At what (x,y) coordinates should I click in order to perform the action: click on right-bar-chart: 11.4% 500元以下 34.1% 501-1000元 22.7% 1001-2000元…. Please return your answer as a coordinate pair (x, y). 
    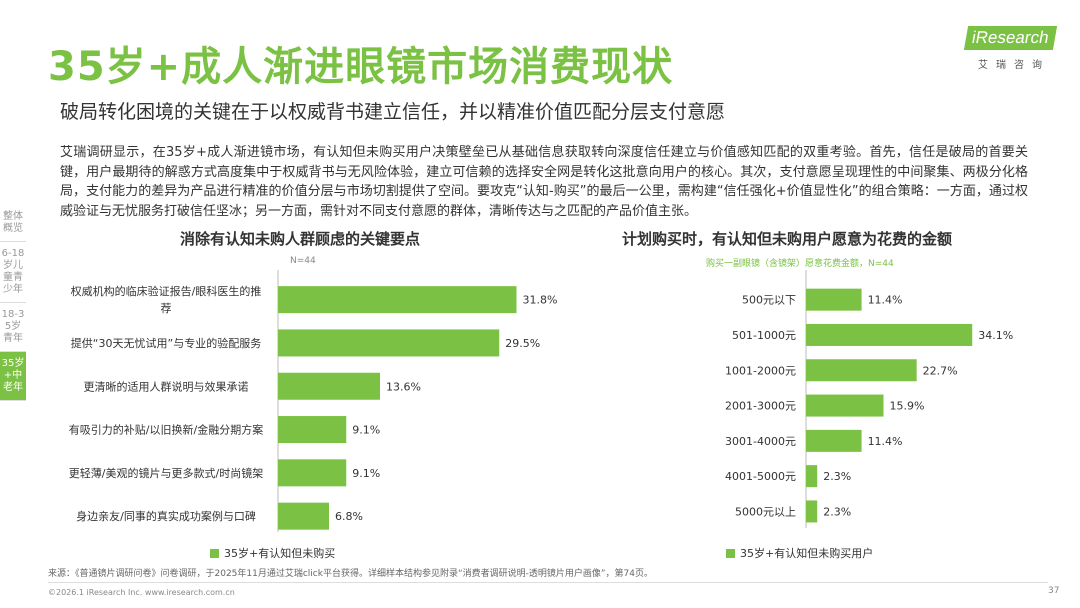
    Looking at the image, I should click on (869, 399).